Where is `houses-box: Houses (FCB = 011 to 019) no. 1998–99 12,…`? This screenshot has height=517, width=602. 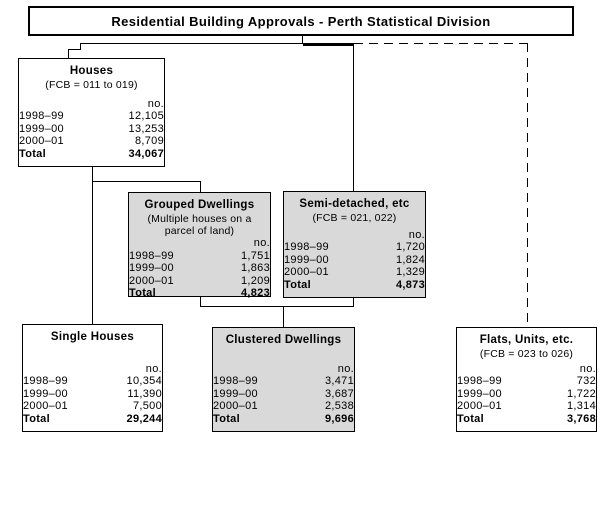
houses-box: Houses (FCB = 011 to 019) no. 1998–99 12,… is located at coordinates (91, 112).